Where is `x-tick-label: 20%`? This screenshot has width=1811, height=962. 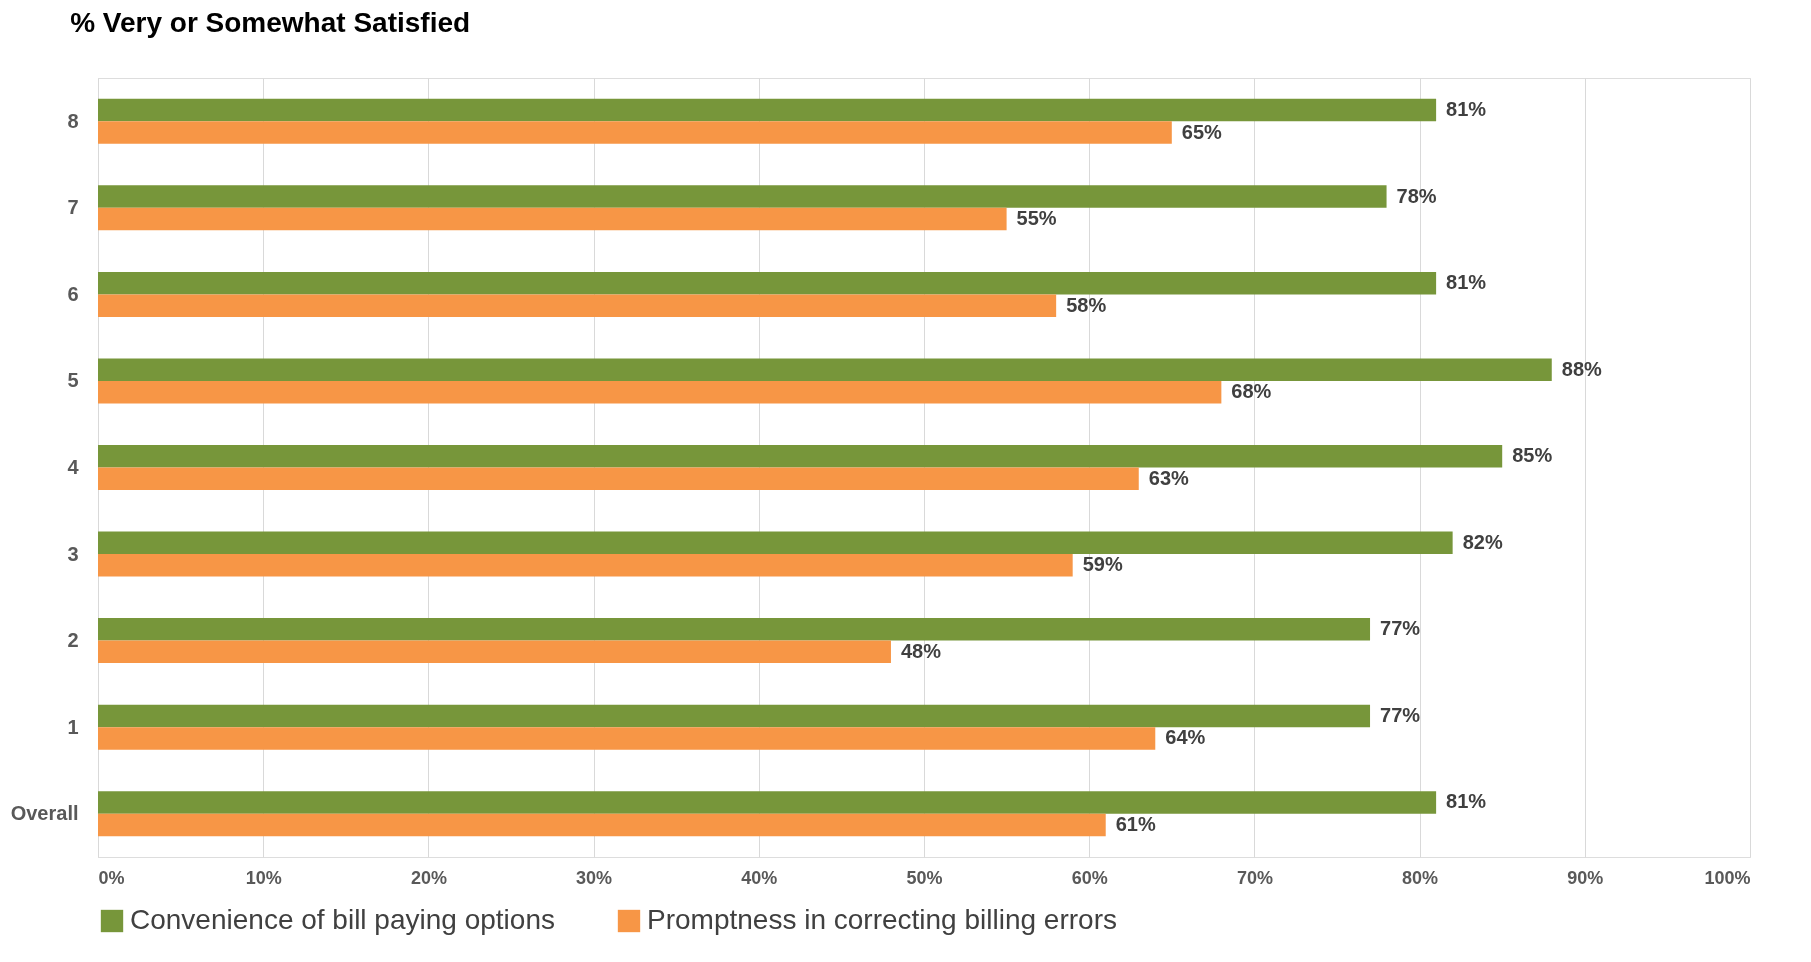 x-tick-label: 20% is located at coordinates (428, 877).